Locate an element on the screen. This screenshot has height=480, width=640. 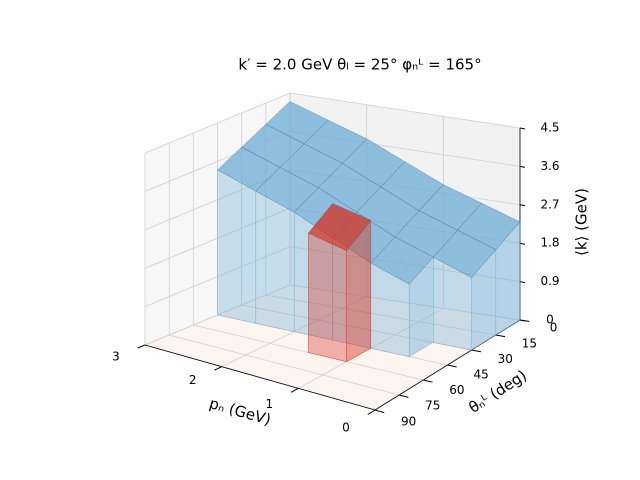
y-tick-label: 30 is located at coordinates (505, 359).